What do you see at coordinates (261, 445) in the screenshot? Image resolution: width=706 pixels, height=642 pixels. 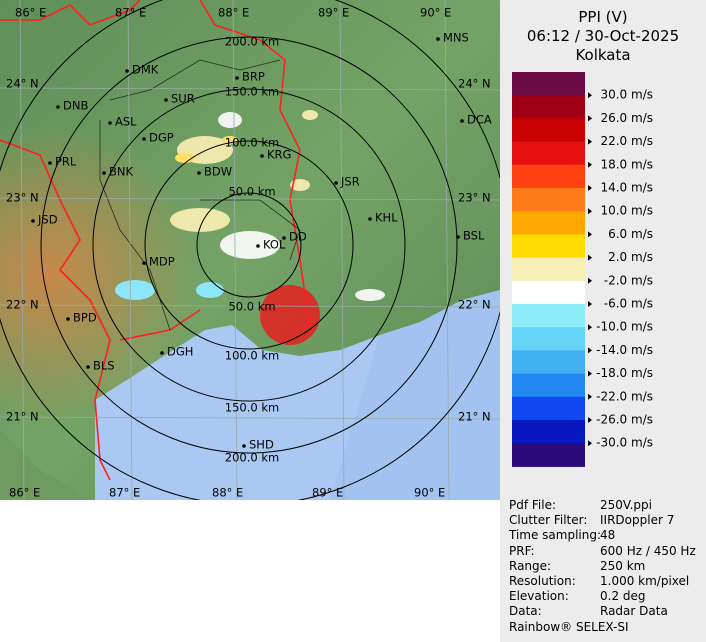 I see `station-label: SHD` at bounding box center [261, 445].